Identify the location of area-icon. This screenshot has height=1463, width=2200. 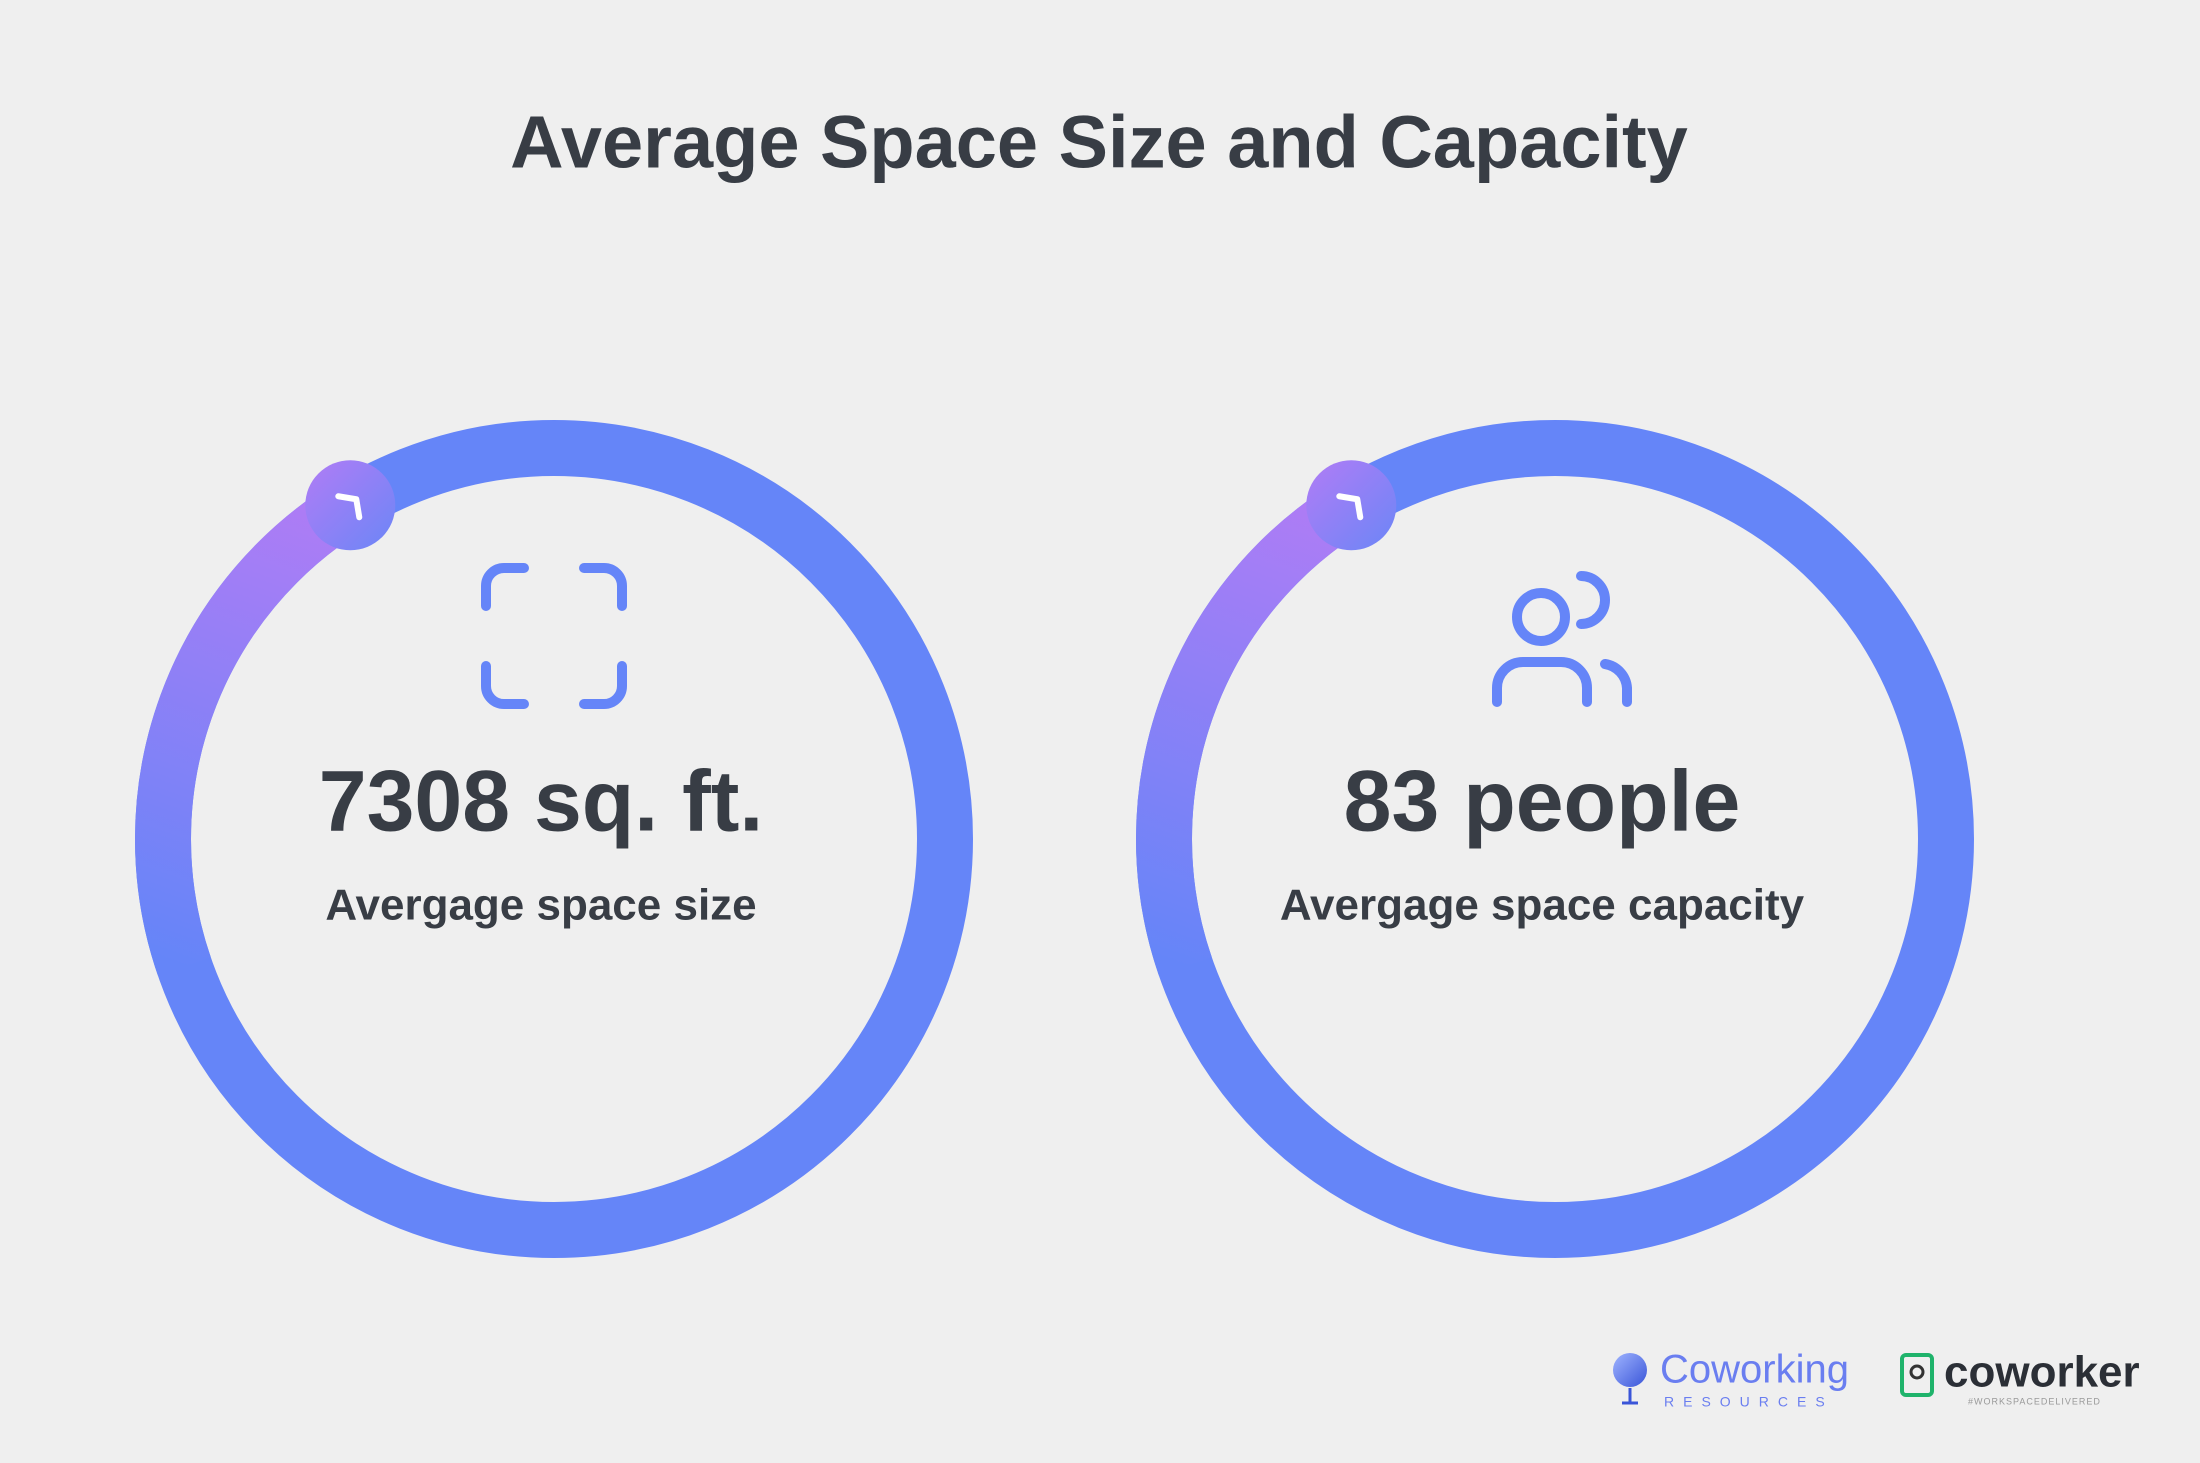
(554, 636).